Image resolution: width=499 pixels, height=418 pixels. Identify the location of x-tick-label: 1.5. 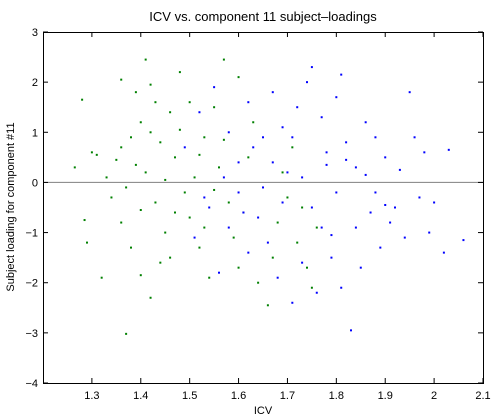
(189, 396).